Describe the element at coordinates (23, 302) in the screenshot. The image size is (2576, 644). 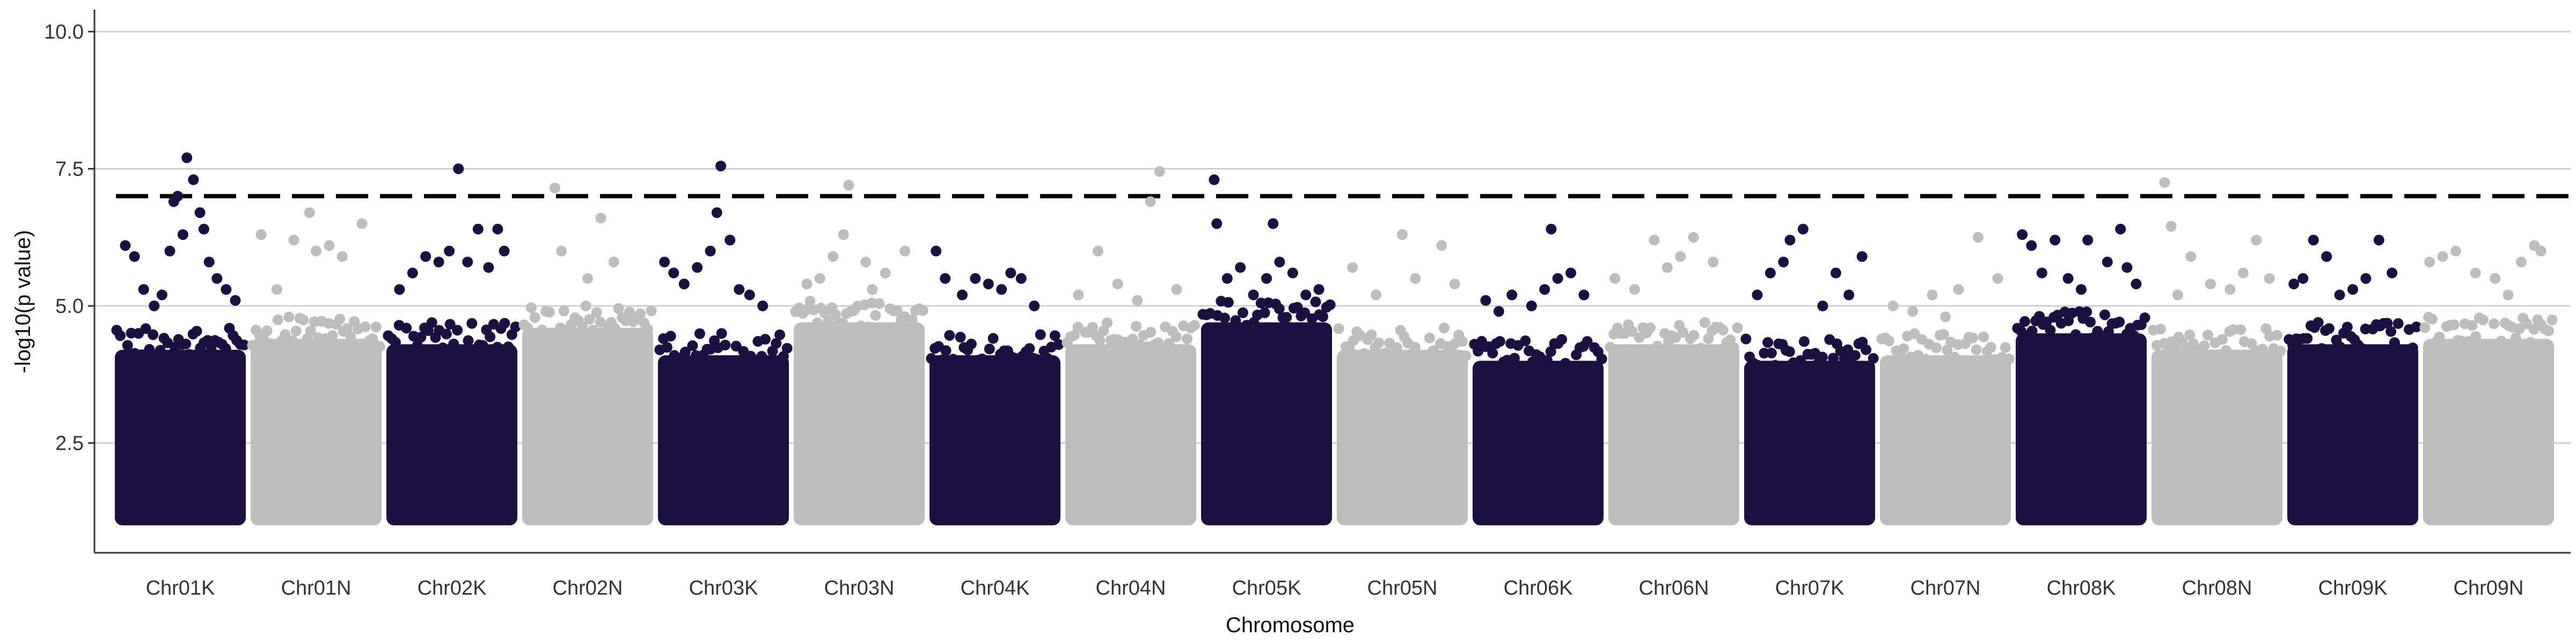
I see `y-axis-title: -log10(p value)` at that location.